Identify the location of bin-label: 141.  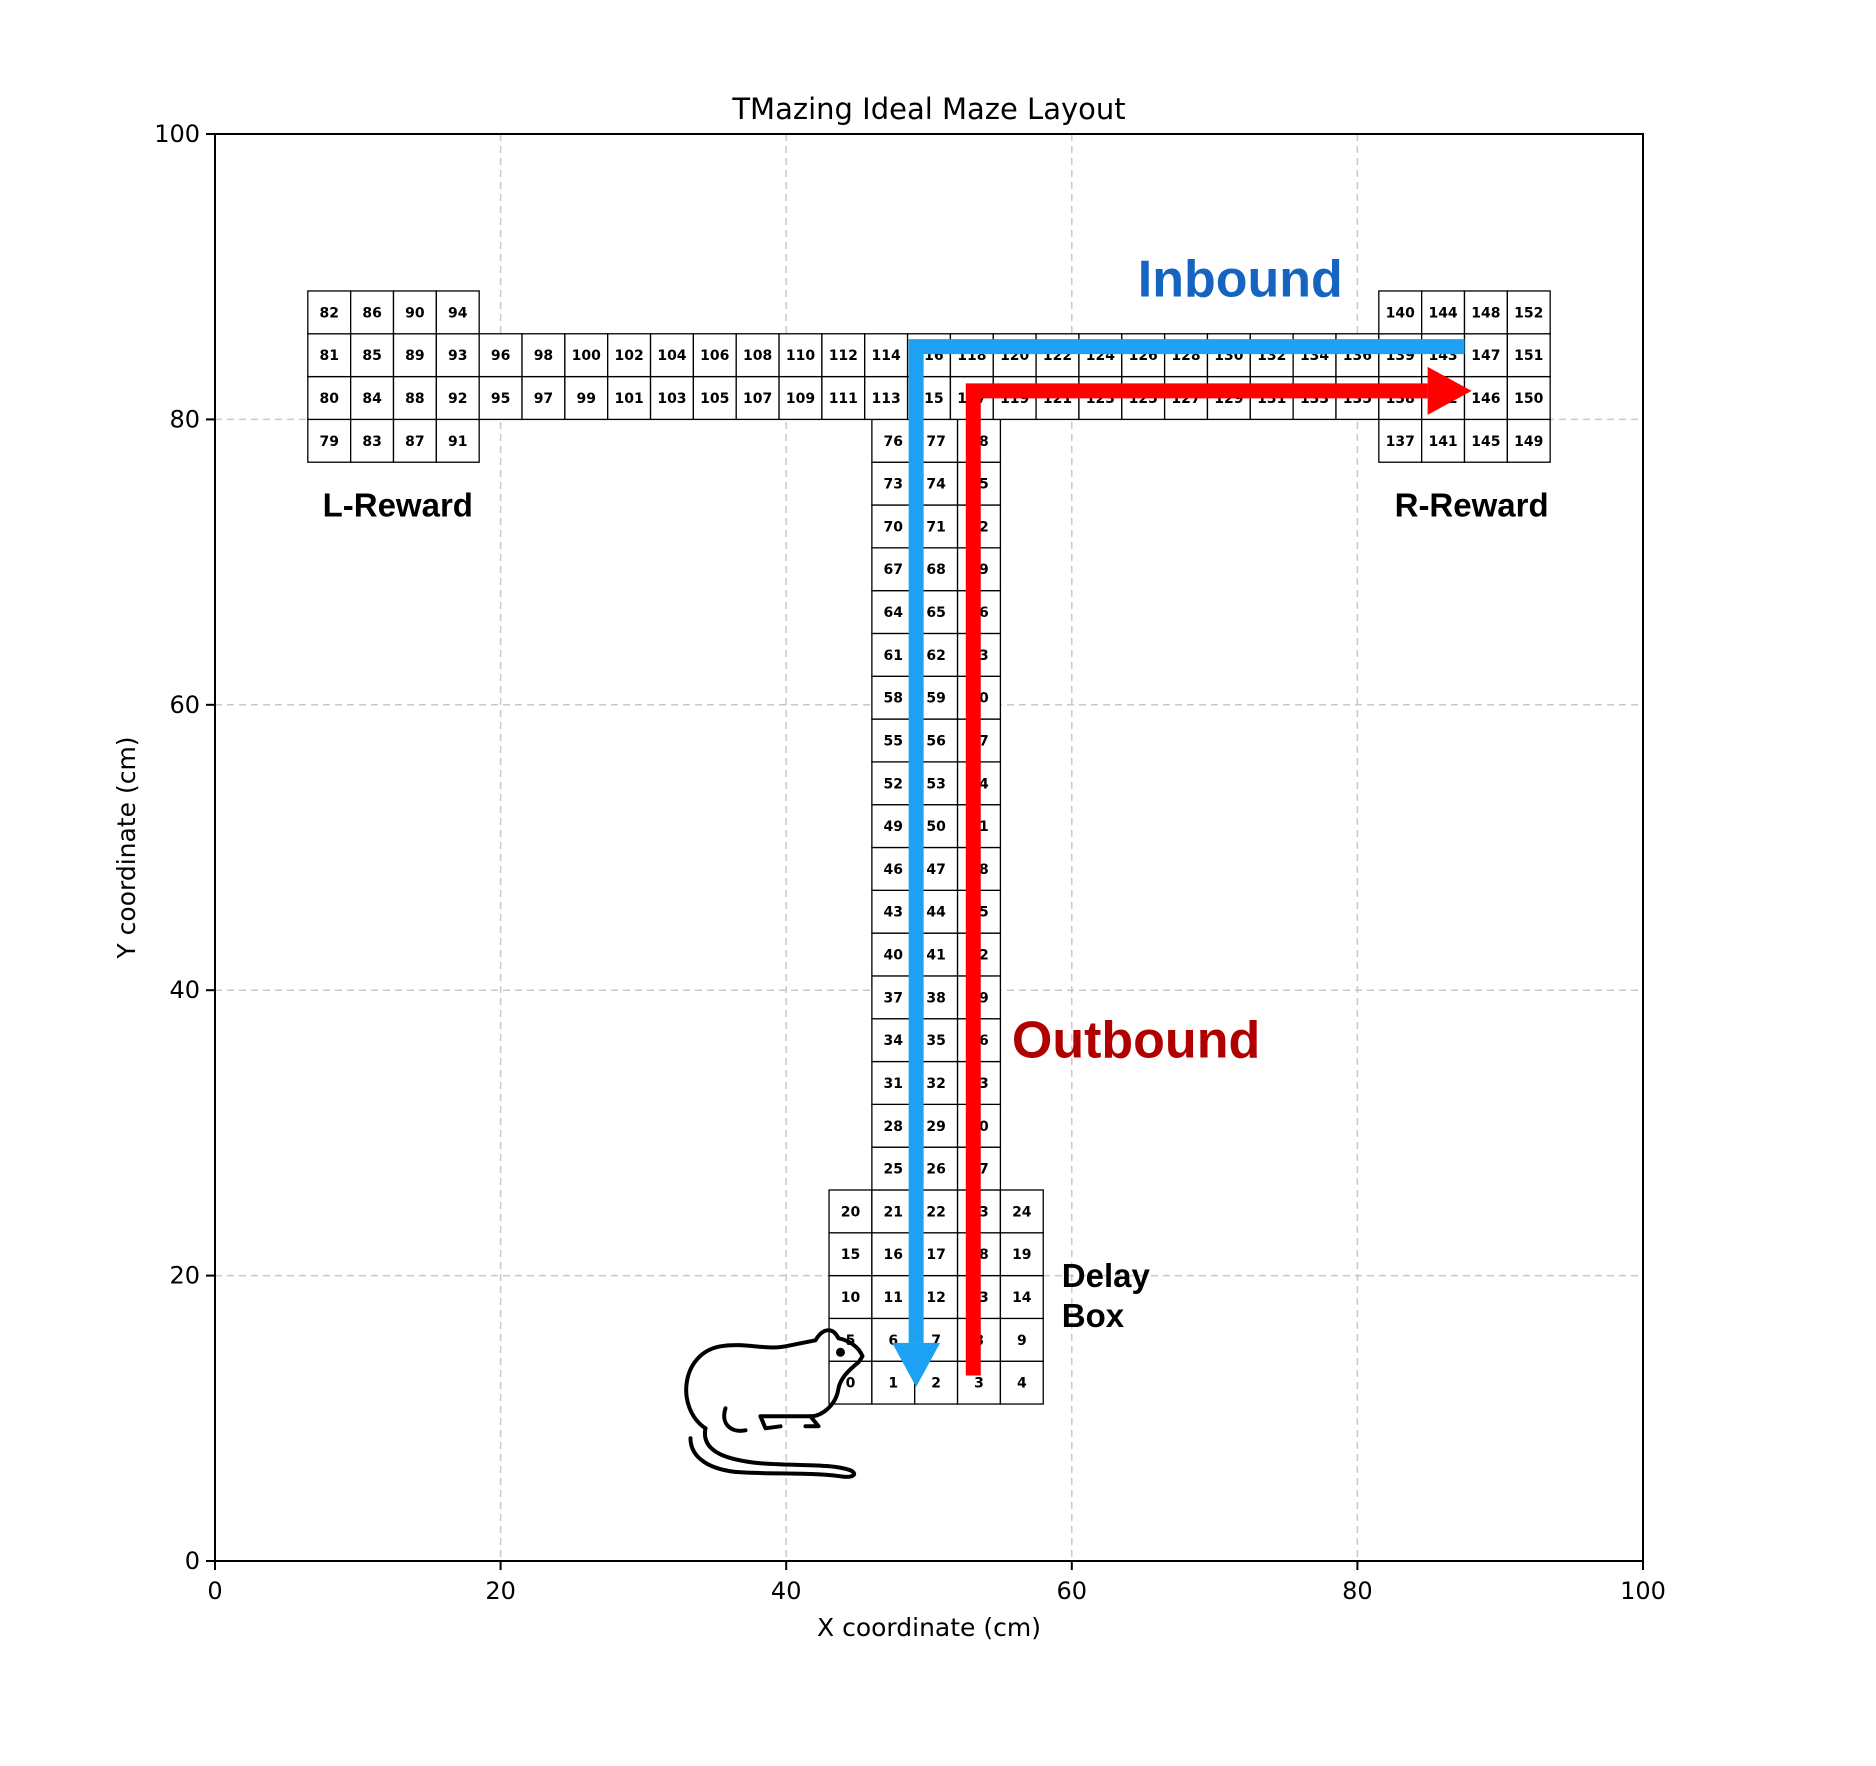
(1442, 442).